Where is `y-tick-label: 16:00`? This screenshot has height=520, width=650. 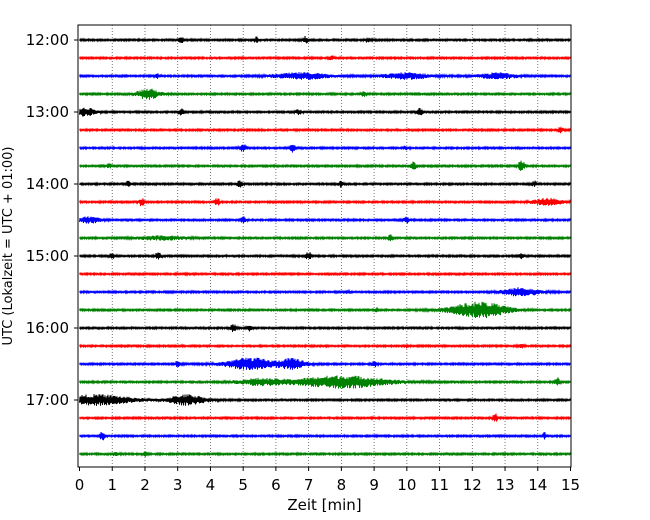
y-tick-label: 16:00 is located at coordinates (47, 328).